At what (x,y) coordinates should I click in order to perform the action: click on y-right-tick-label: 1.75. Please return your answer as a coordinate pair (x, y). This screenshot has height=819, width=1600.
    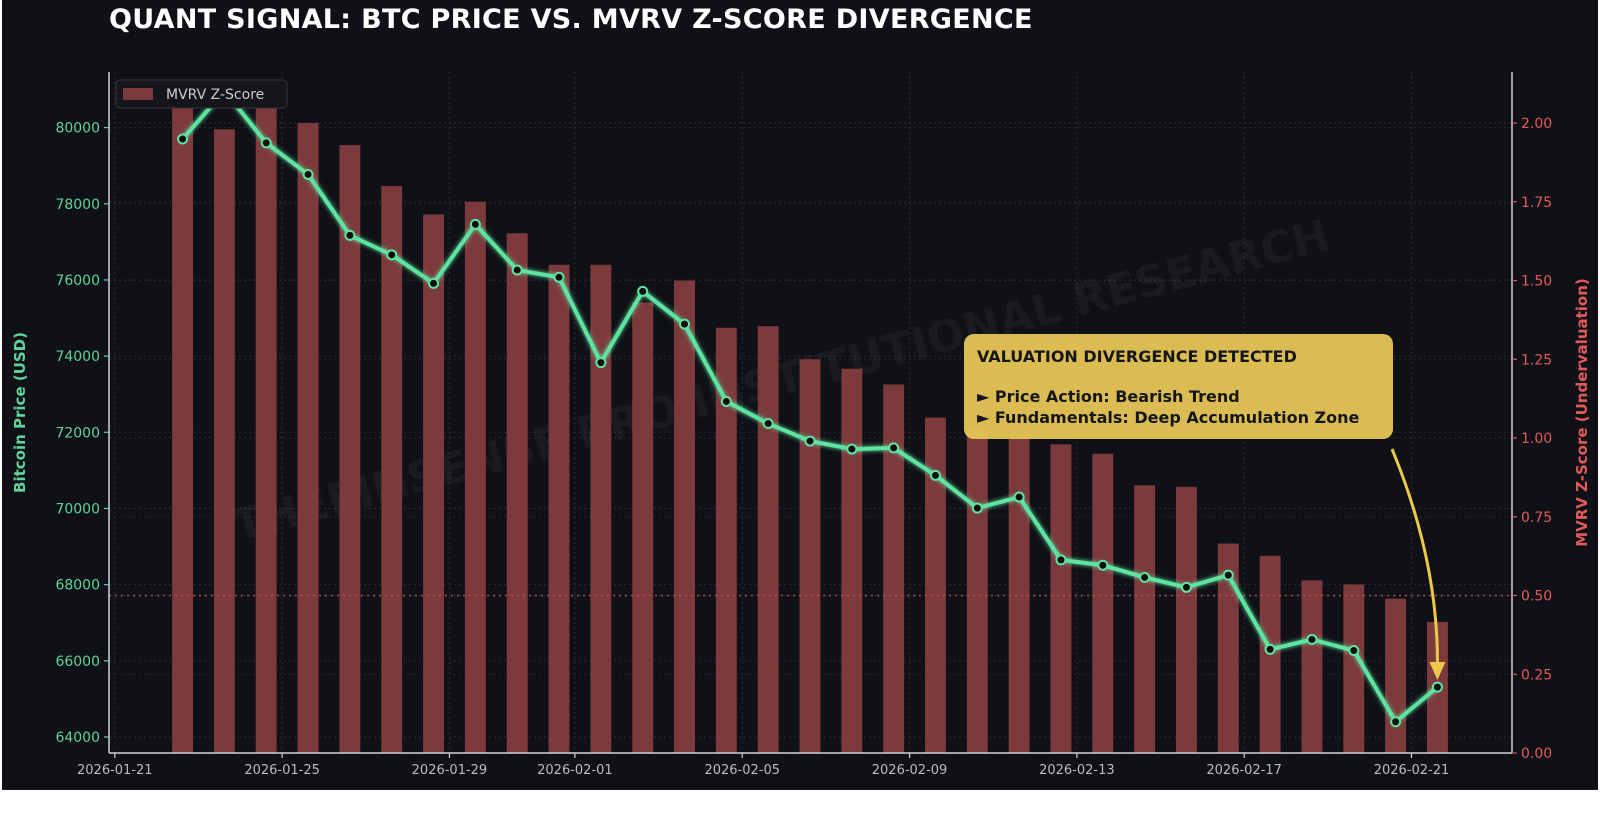
    Looking at the image, I should click on (1536, 203).